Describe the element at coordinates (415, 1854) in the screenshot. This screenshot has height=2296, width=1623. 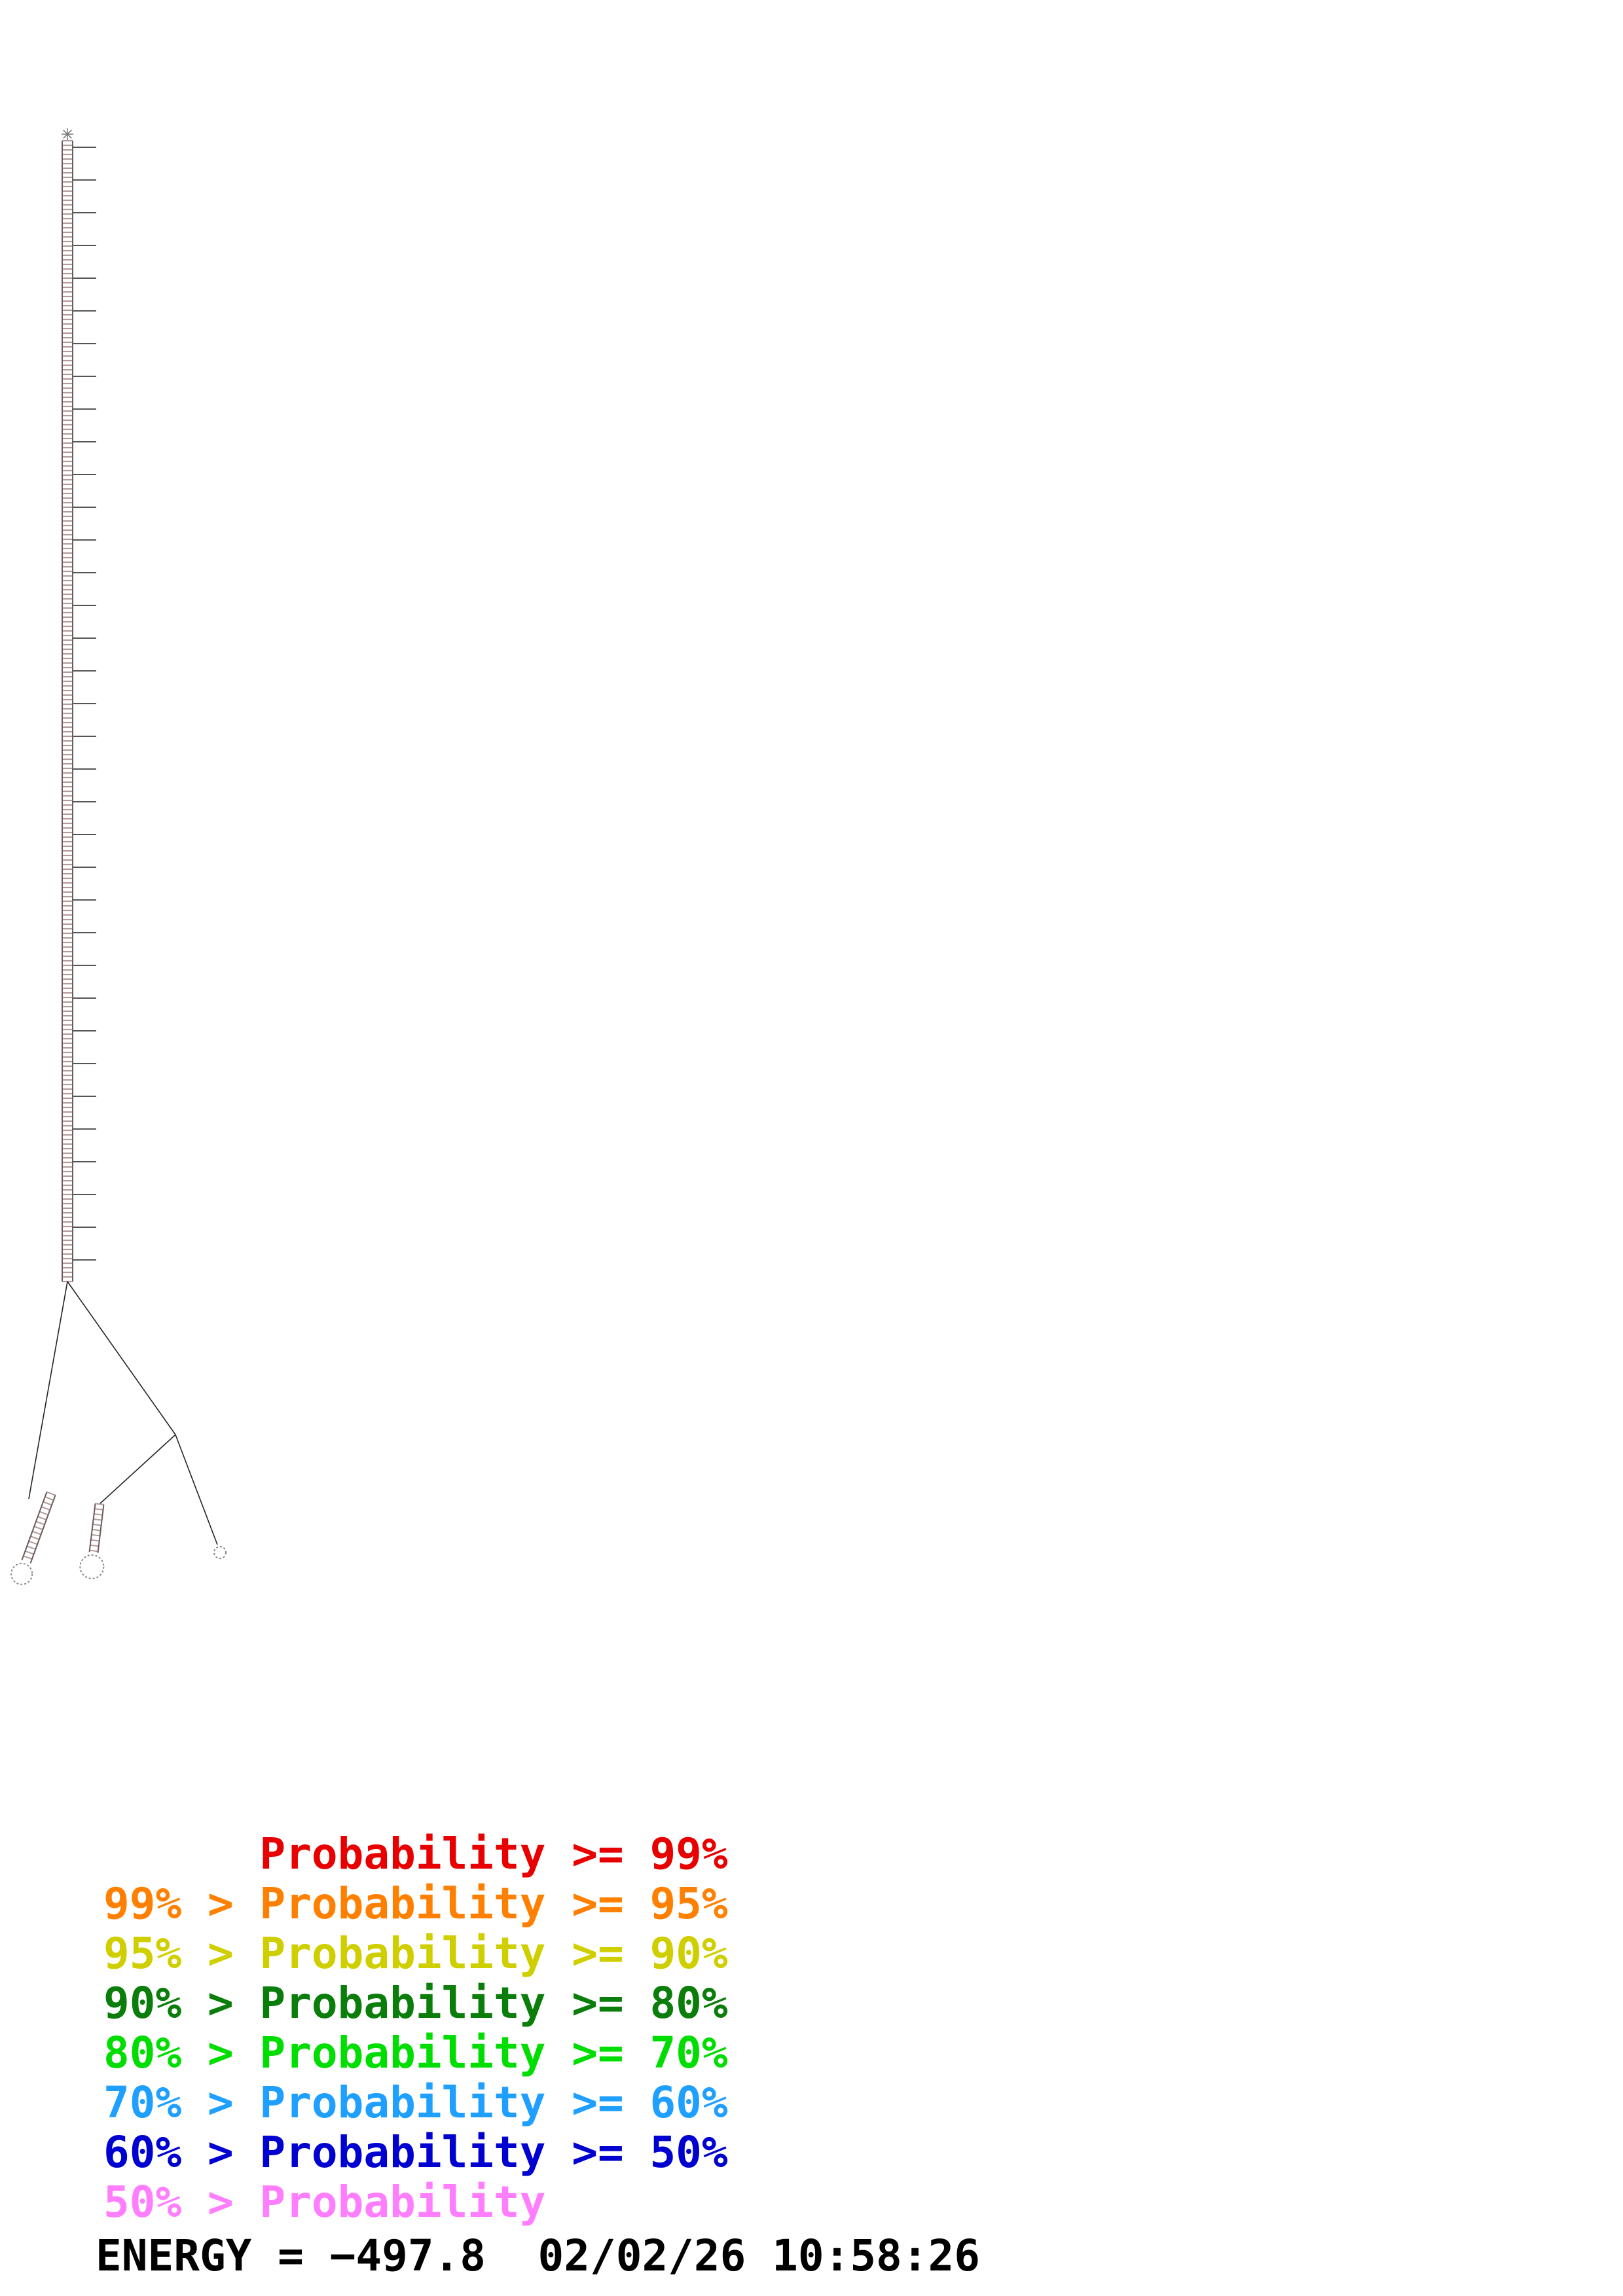
I see `legend-row-0: Probability >= 99%` at that location.